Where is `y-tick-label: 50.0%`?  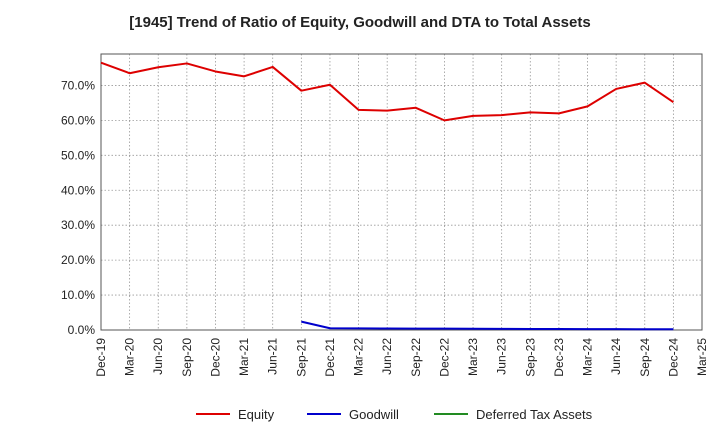 y-tick-label: 50.0% is located at coordinates (78, 155).